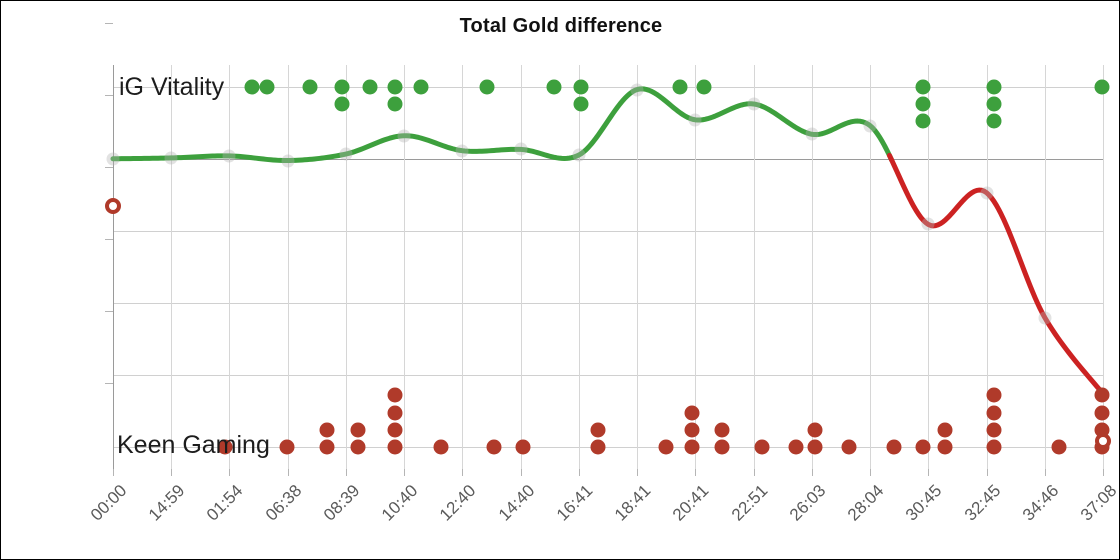 The height and width of the screenshot is (560, 1120). What do you see at coordinates (691, 503) in the screenshot?
I see `x-tick-label: 20:41` at bounding box center [691, 503].